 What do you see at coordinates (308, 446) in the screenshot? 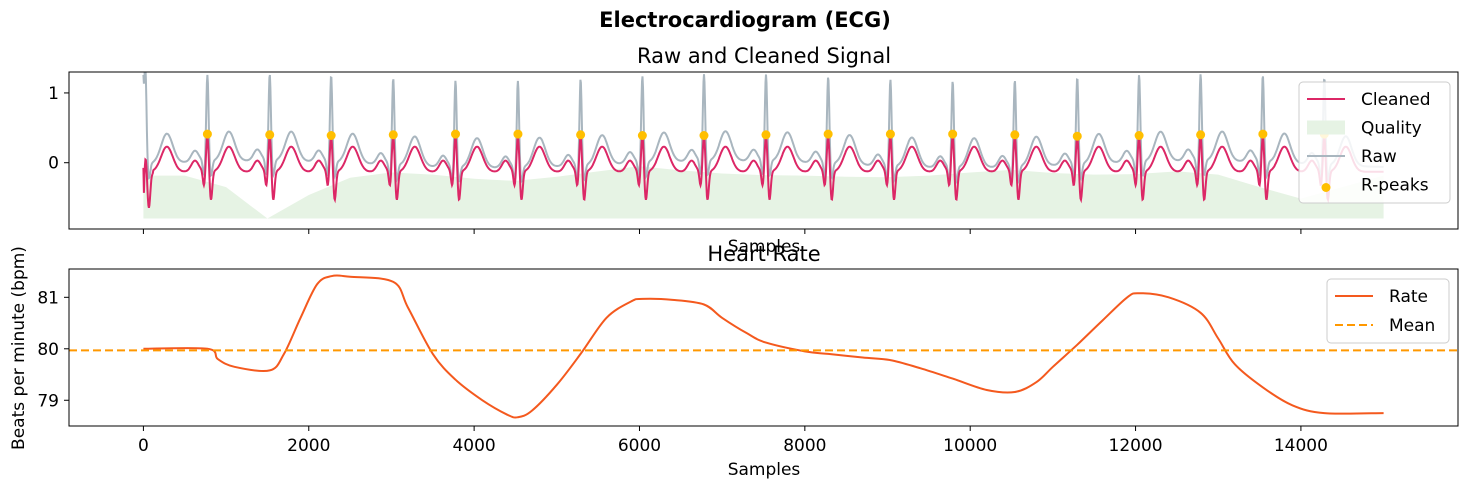
I see `x-tick-label: 2000` at bounding box center [308, 446].